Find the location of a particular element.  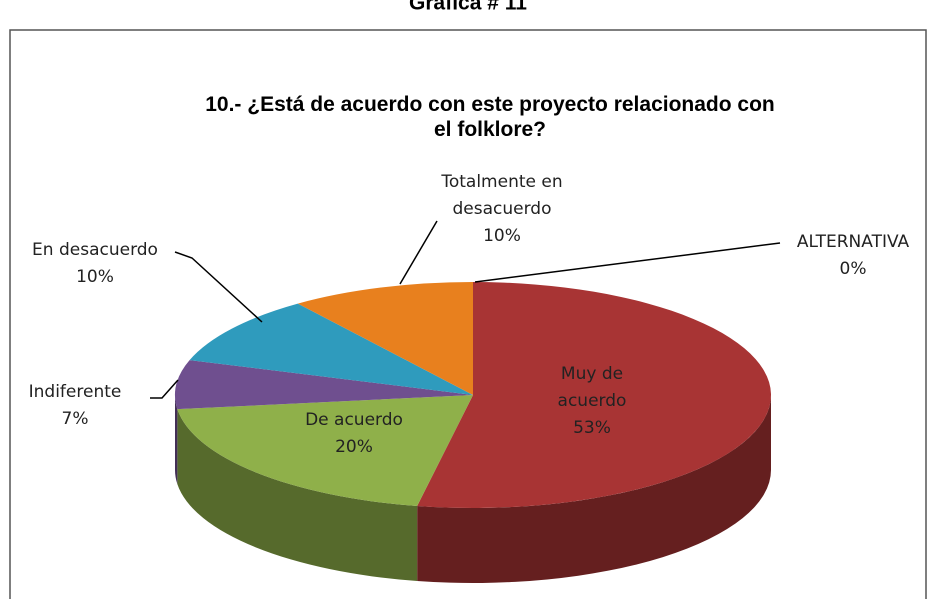

category-label: Indiferente is located at coordinates (75, 392).